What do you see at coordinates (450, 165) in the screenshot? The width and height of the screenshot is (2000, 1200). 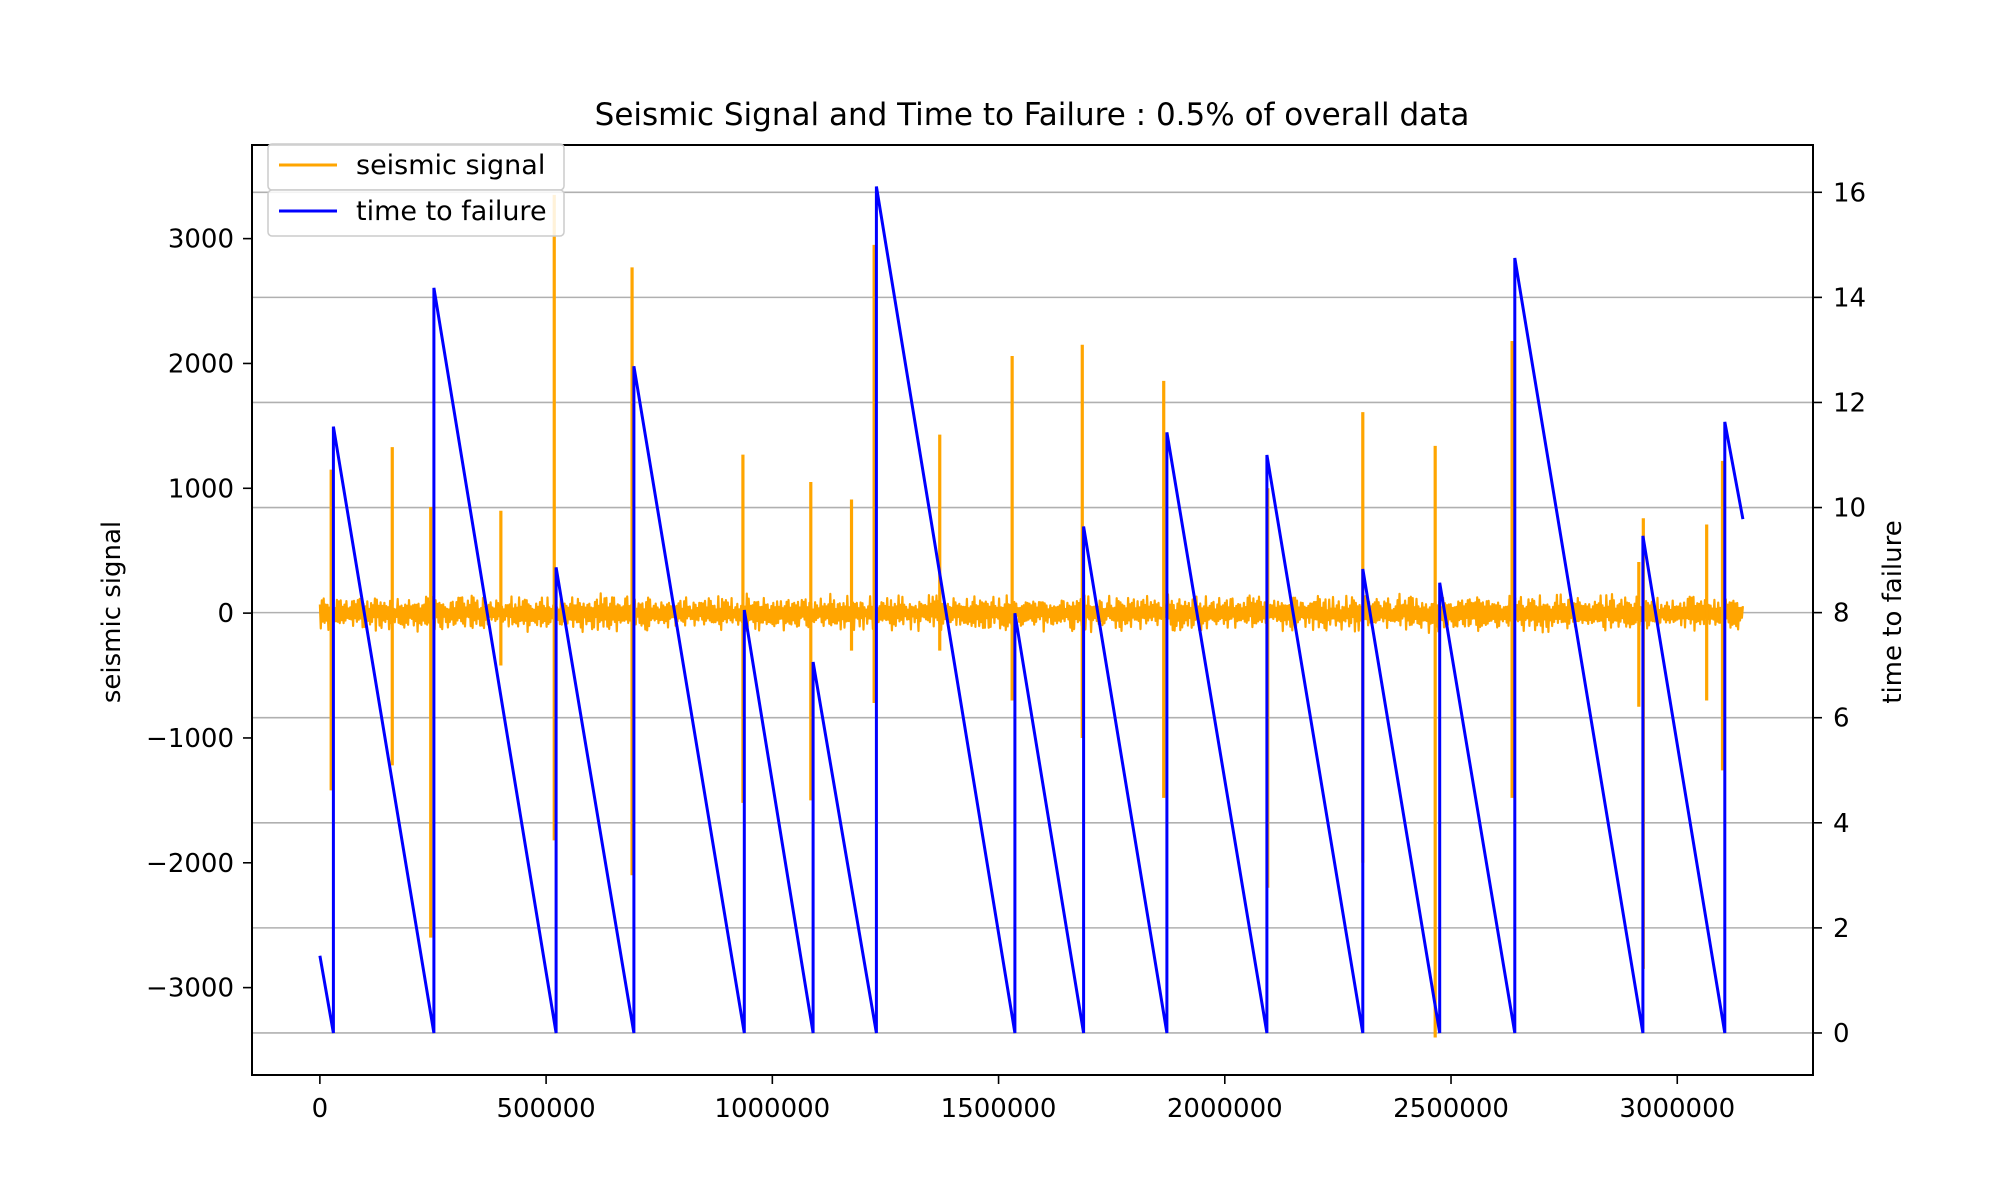 I see `legend-label-seismic-signal: seismic signal` at bounding box center [450, 165].